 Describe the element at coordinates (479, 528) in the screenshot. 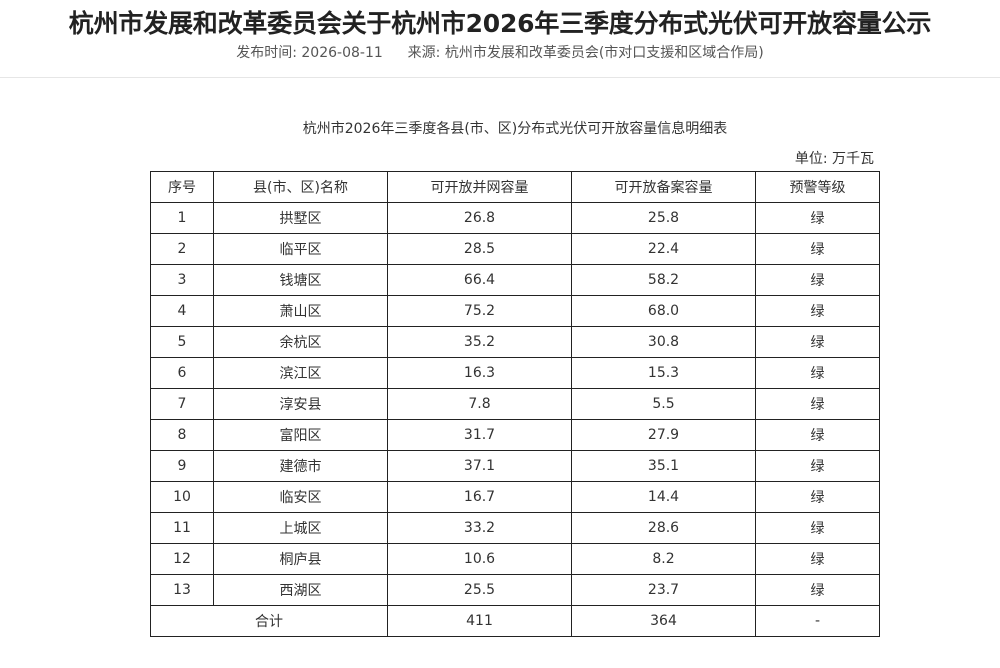

I see `cell-grid-capacity: 33.2` at that location.